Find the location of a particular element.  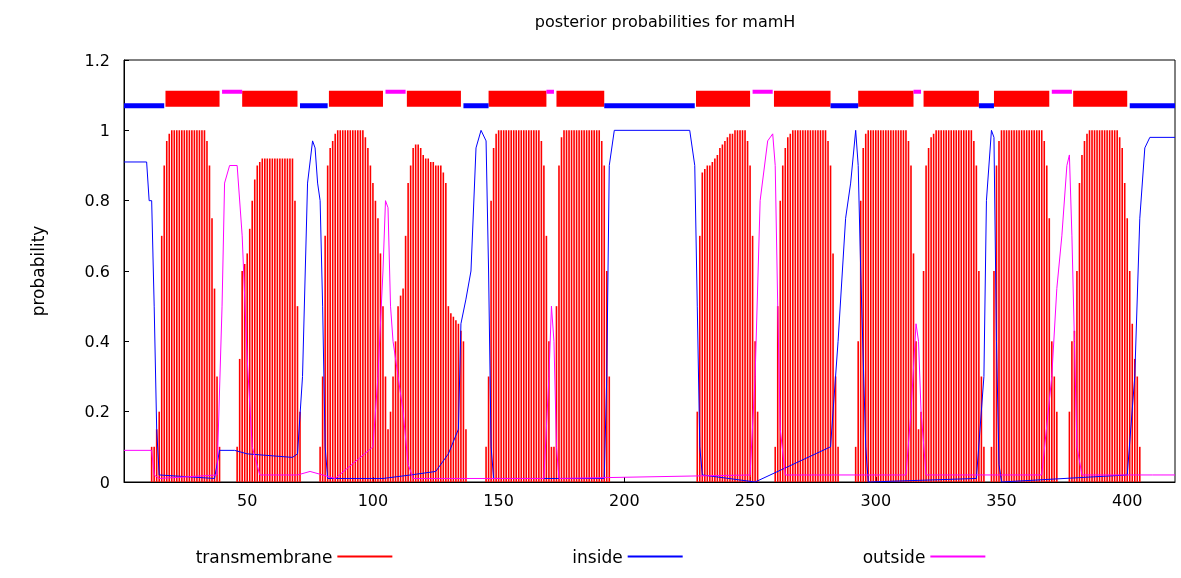

x-tick-label: 350 is located at coordinates (1001, 500).